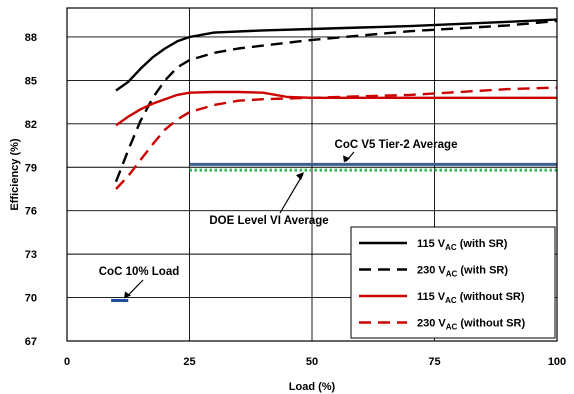 The width and height of the screenshot is (574, 394). I want to click on y-tick-label: 82, so click(31, 125).